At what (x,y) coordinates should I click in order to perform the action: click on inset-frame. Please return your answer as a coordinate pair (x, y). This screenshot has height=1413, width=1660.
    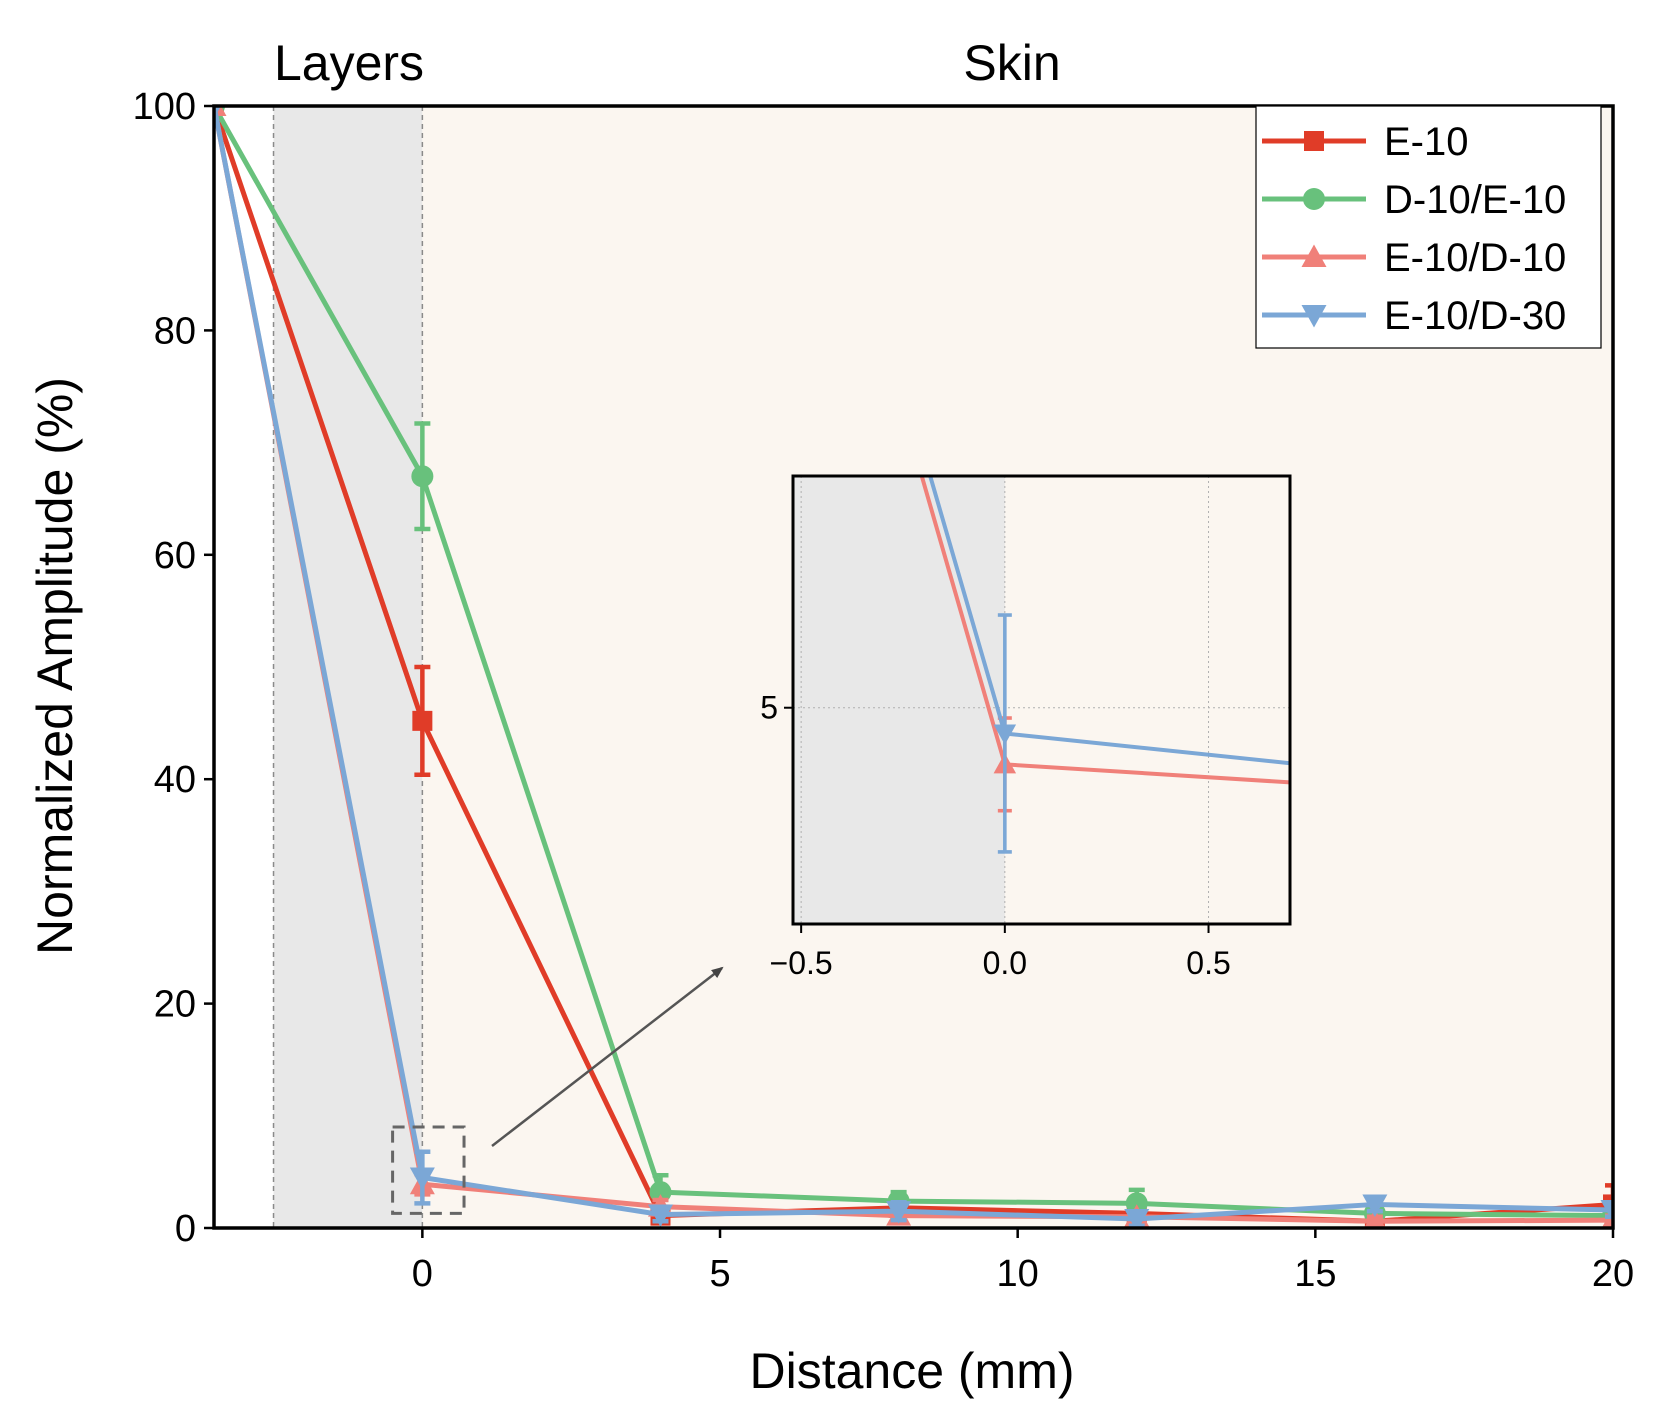
    Looking at the image, I should click on (1041, 700).